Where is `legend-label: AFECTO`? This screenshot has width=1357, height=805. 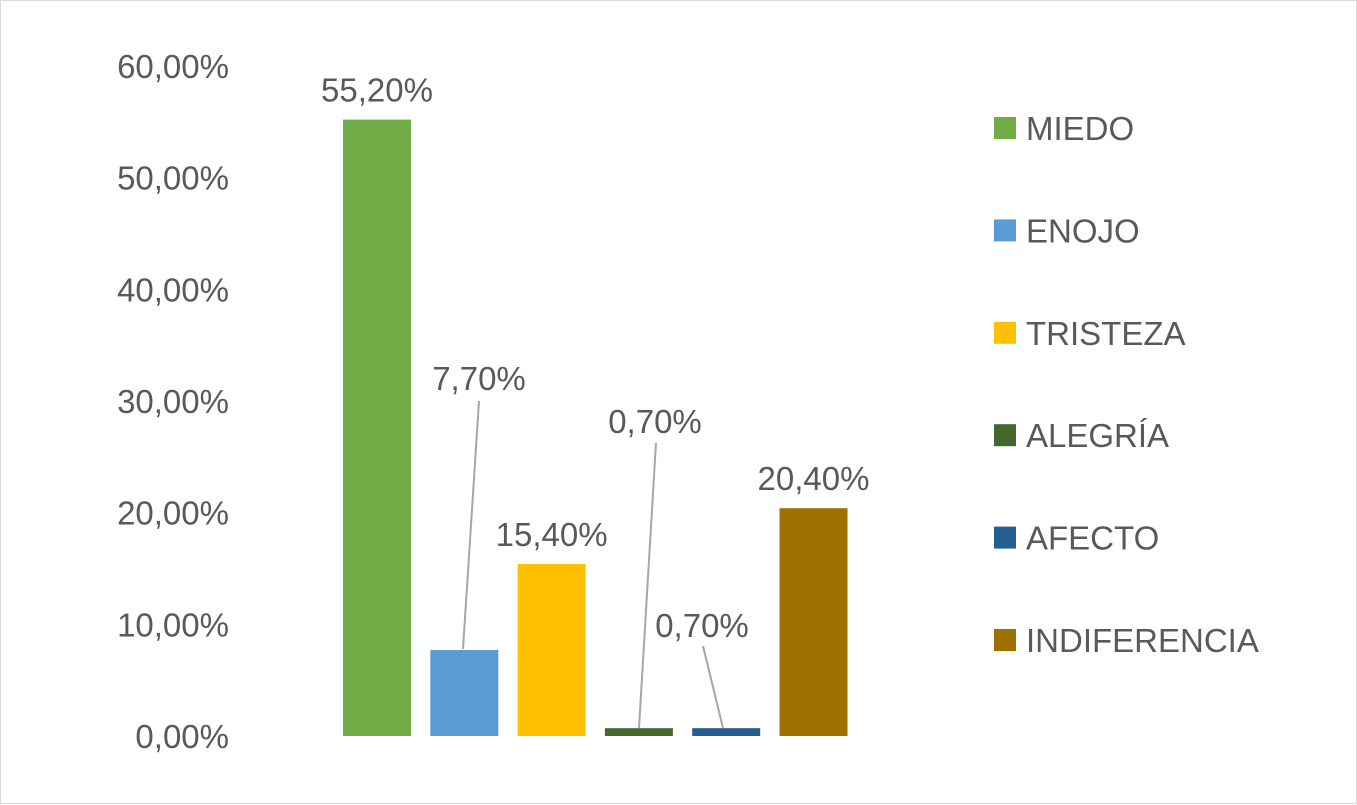
legend-label: AFECTO is located at coordinates (1092, 538).